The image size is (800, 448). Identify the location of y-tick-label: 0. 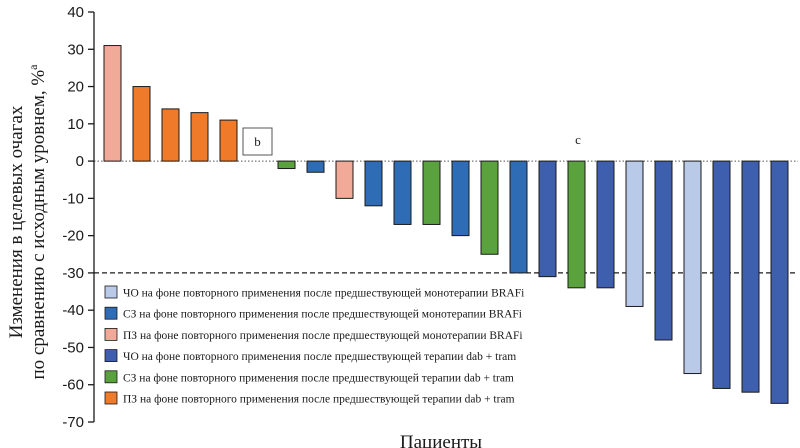
(80, 161).